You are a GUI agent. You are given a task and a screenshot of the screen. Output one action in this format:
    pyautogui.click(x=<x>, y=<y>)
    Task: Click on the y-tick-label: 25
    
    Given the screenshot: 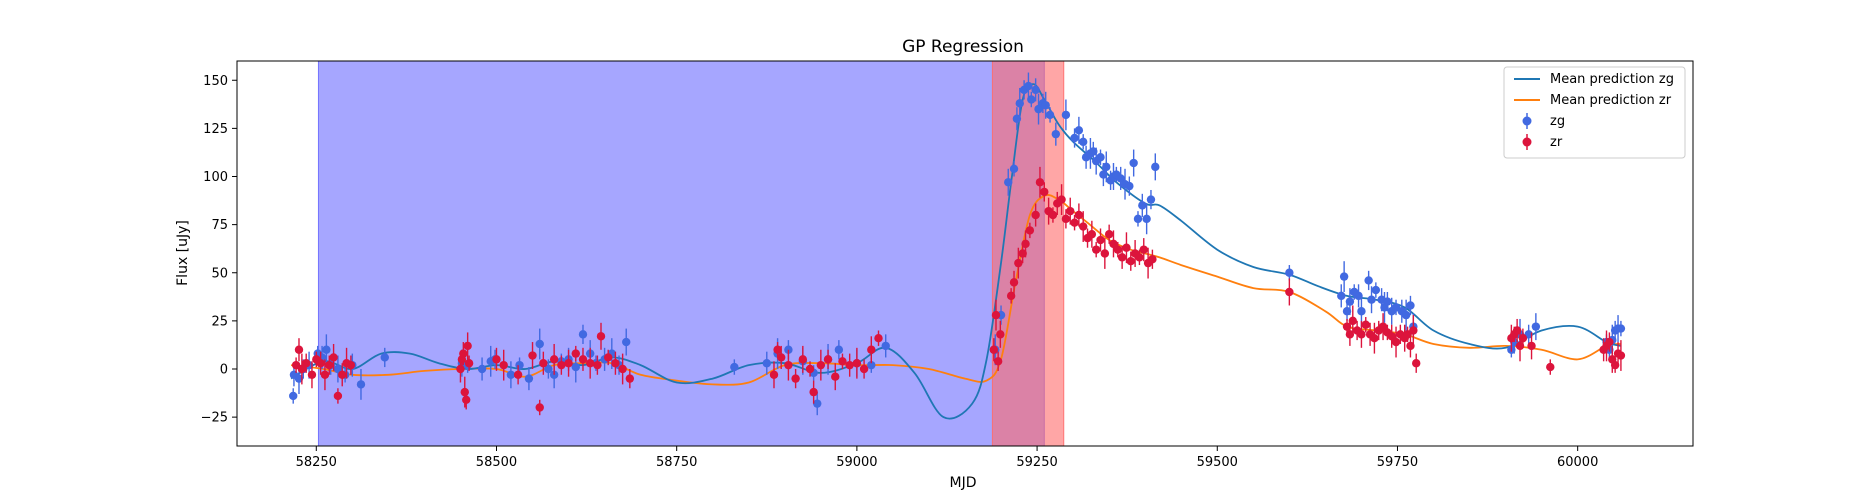 What is the action you would take?
    pyautogui.click(x=219, y=321)
    